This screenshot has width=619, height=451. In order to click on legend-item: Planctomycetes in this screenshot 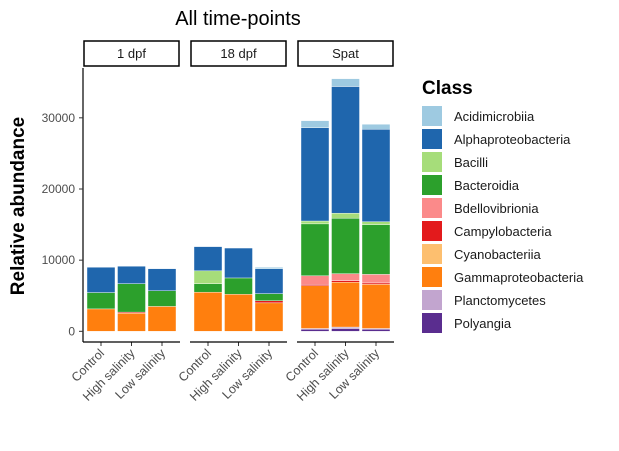, I will do `click(484, 300)`.